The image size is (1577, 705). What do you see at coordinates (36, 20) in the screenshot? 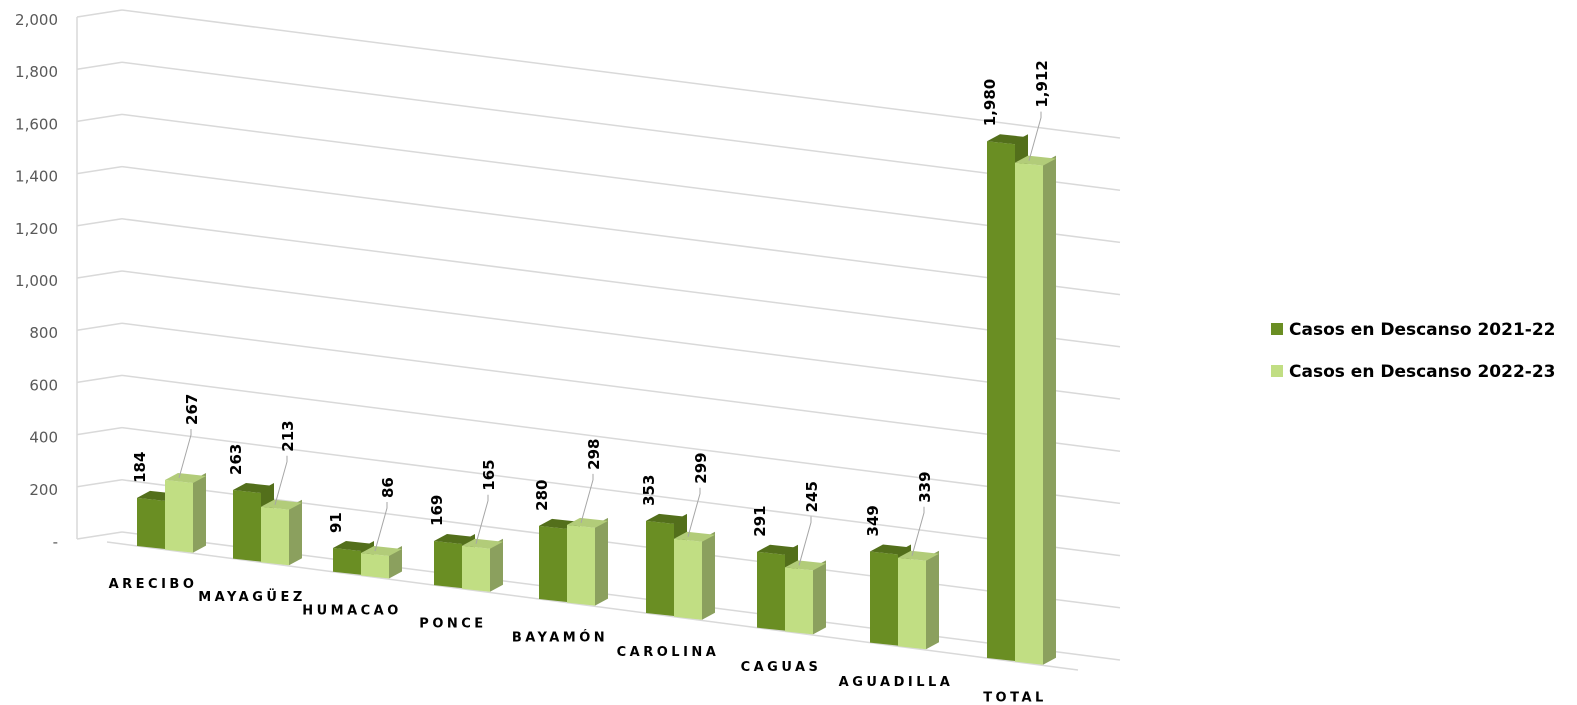
I see `y-tick-label: 2,000` at bounding box center [36, 20].